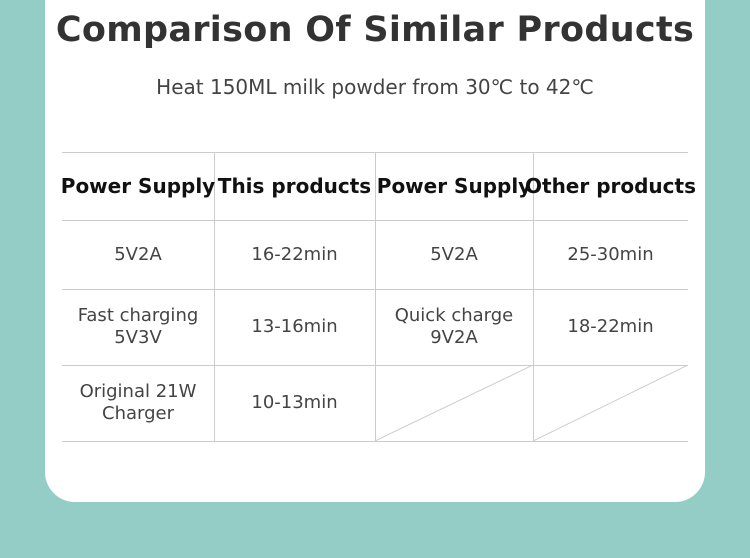  I want to click on row-border, so click(375, 441).